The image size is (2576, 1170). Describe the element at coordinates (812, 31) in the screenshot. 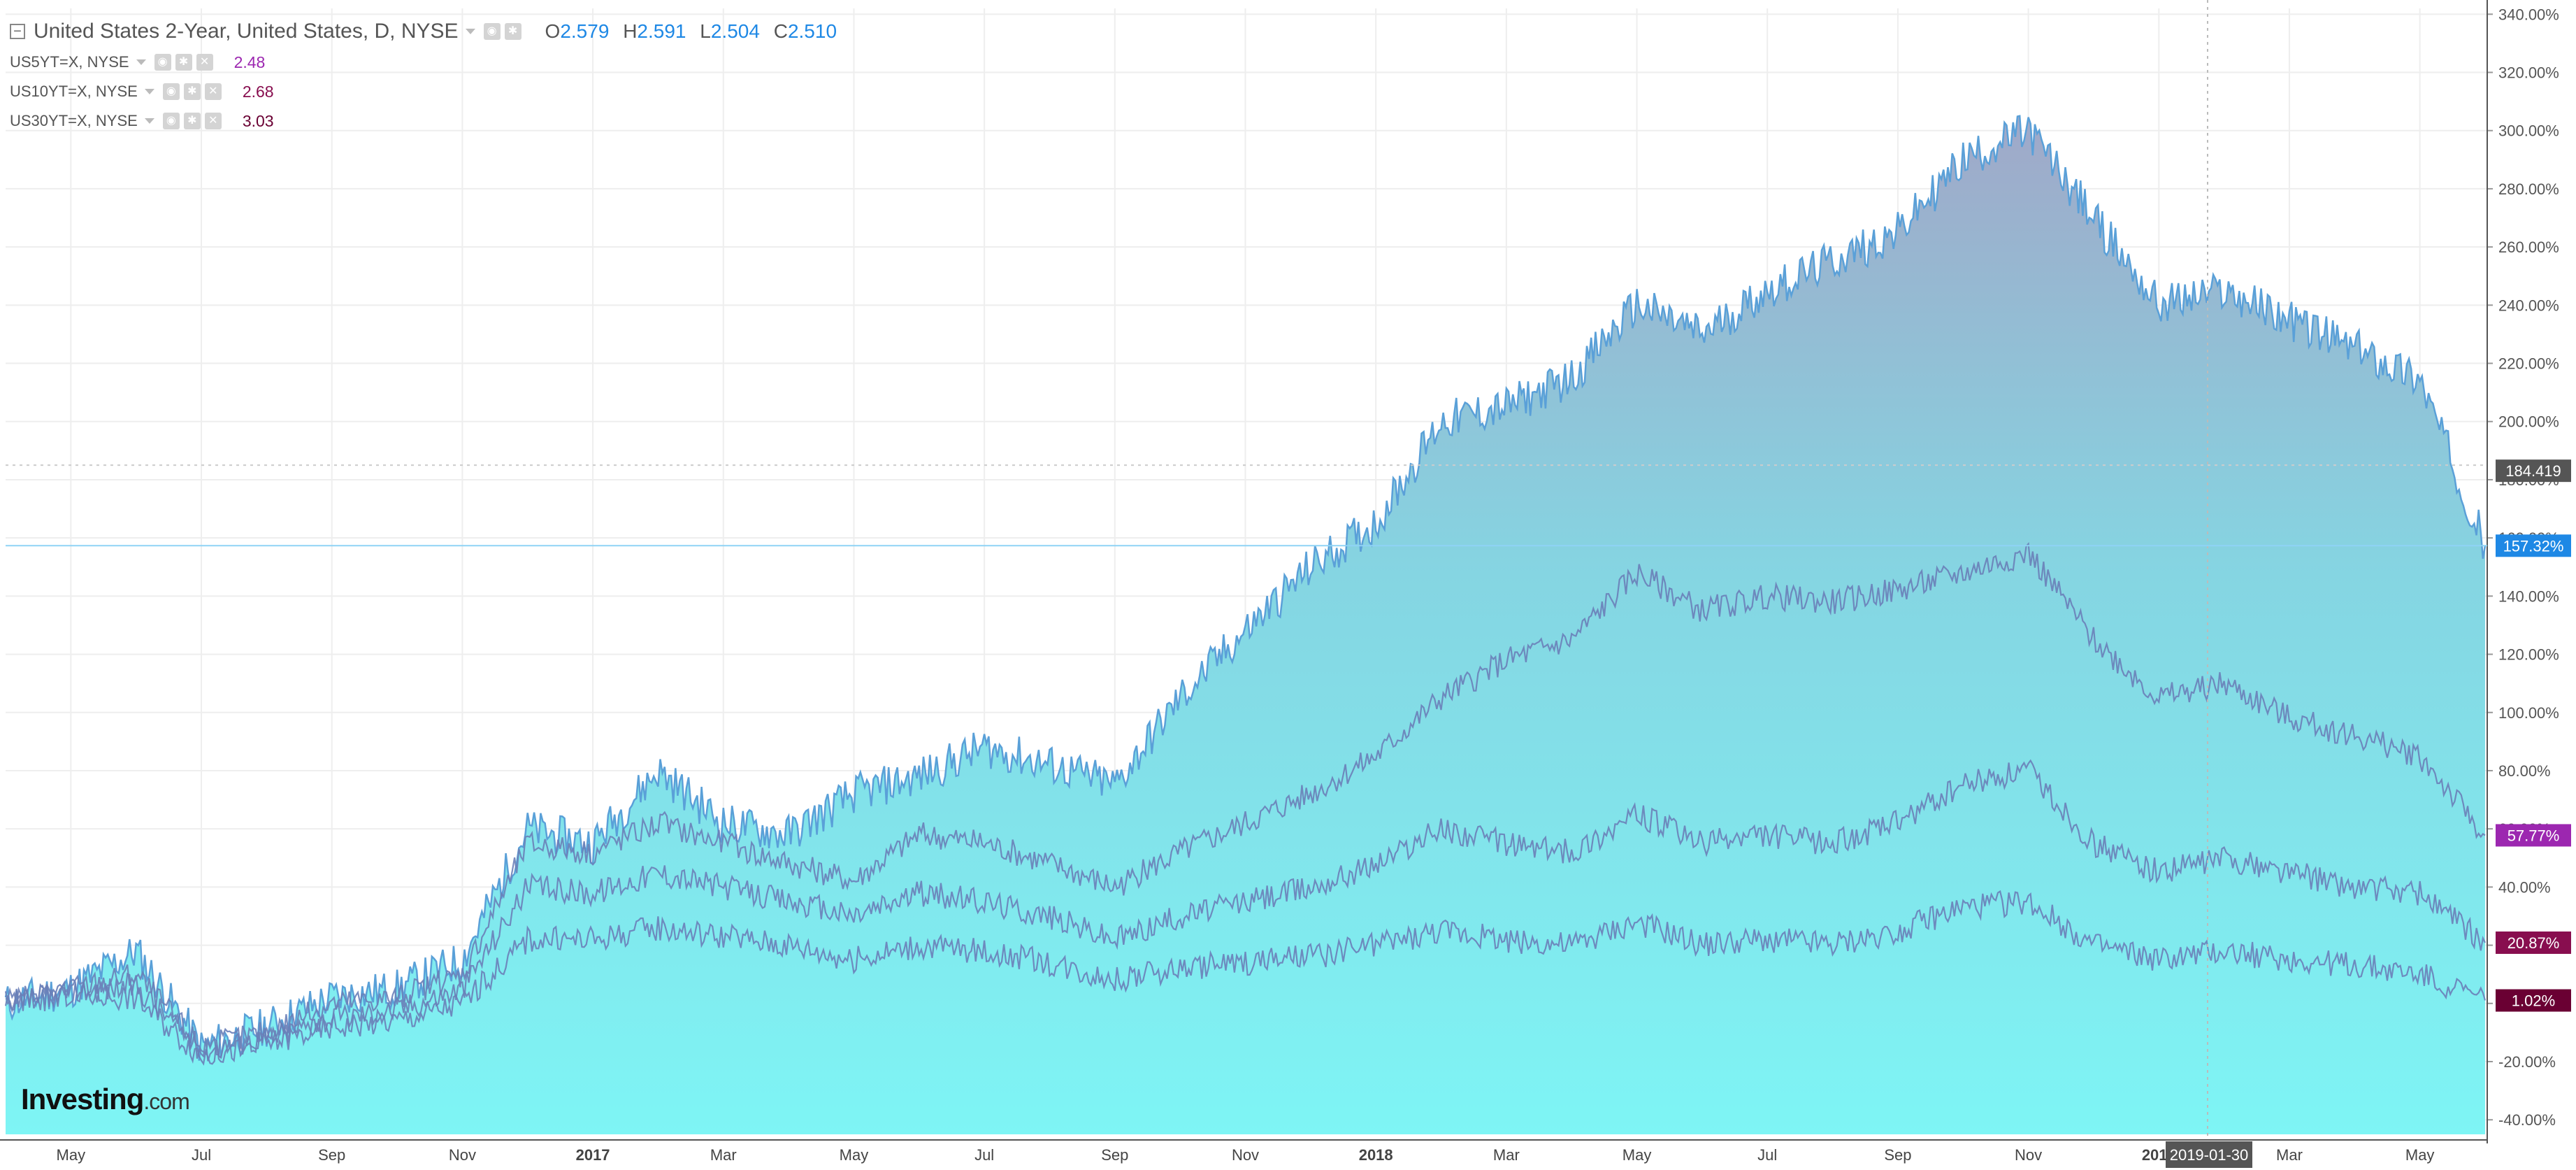

I see `close-value: 2.510` at that location.